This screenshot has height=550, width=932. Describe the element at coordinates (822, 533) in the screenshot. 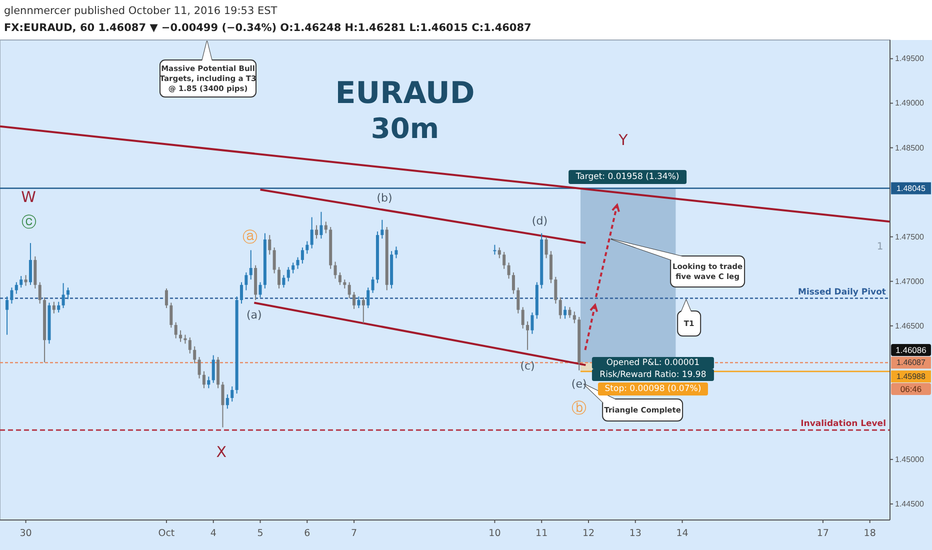

I see `x-tick-label: 17` at that location.